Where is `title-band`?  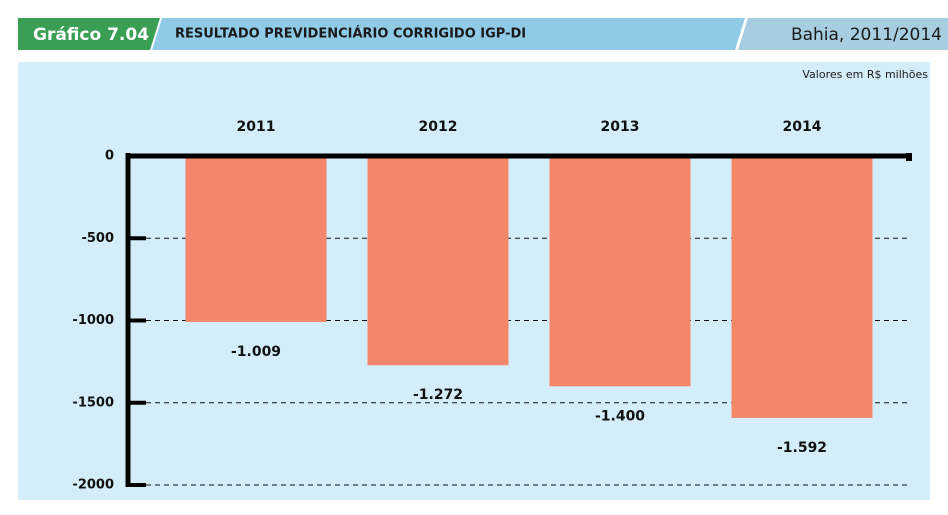 title-band is located at coordinates (448, 34).